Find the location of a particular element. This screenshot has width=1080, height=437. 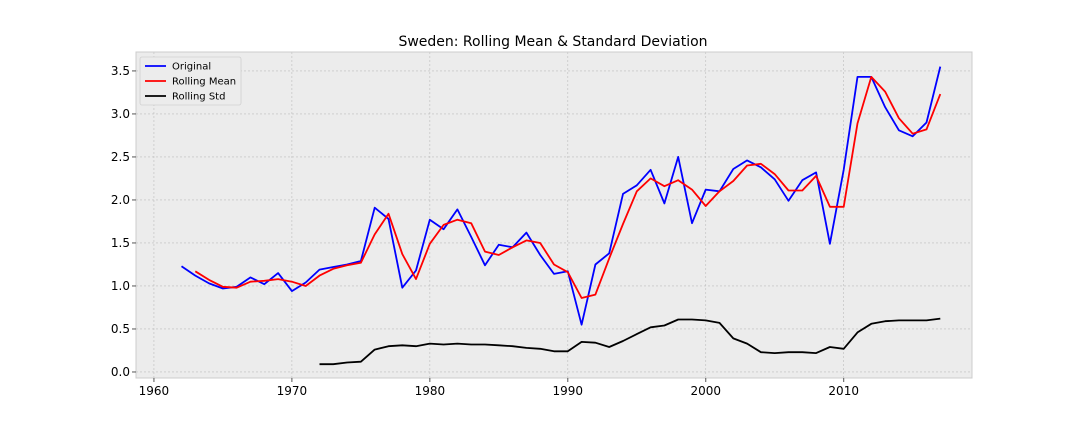

legend-label: Rolling Std is located at coordinates (198, 97).